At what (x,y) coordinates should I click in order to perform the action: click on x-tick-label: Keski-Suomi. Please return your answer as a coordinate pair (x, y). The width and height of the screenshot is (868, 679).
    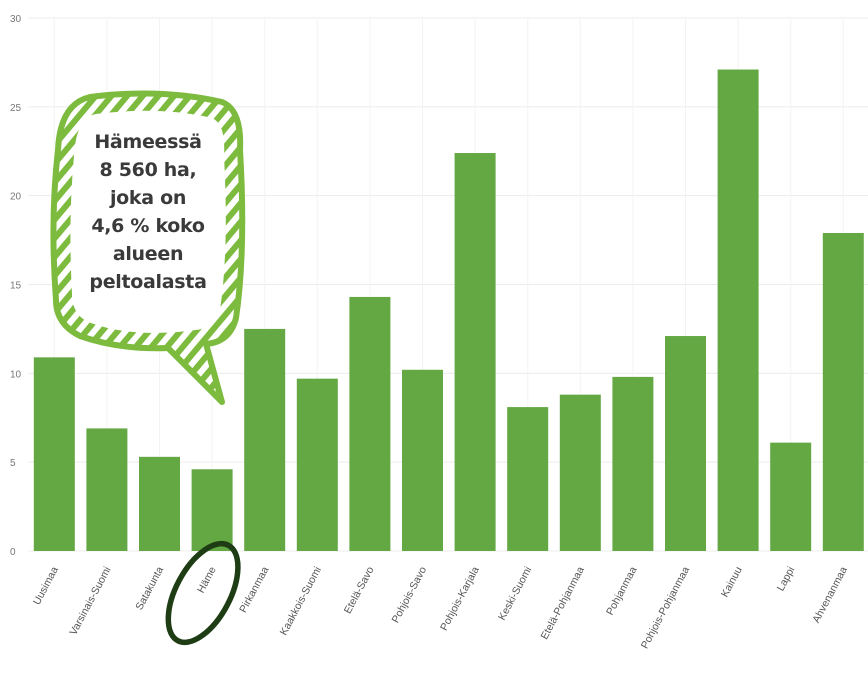
    Looking at the image, I should click on (515, 594).